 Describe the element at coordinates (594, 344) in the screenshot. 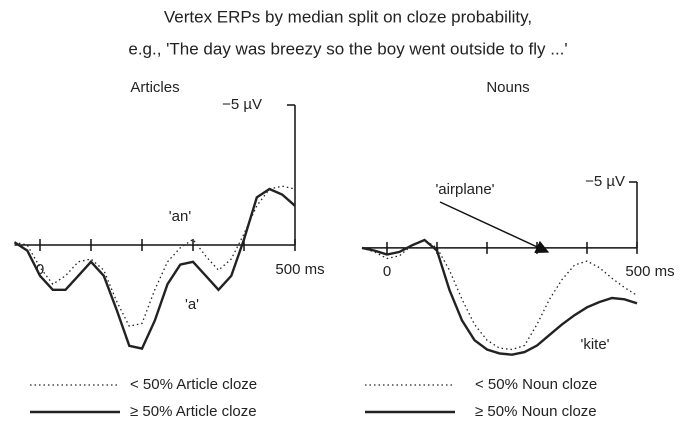

I see `annotation: 'kite'` at that location.